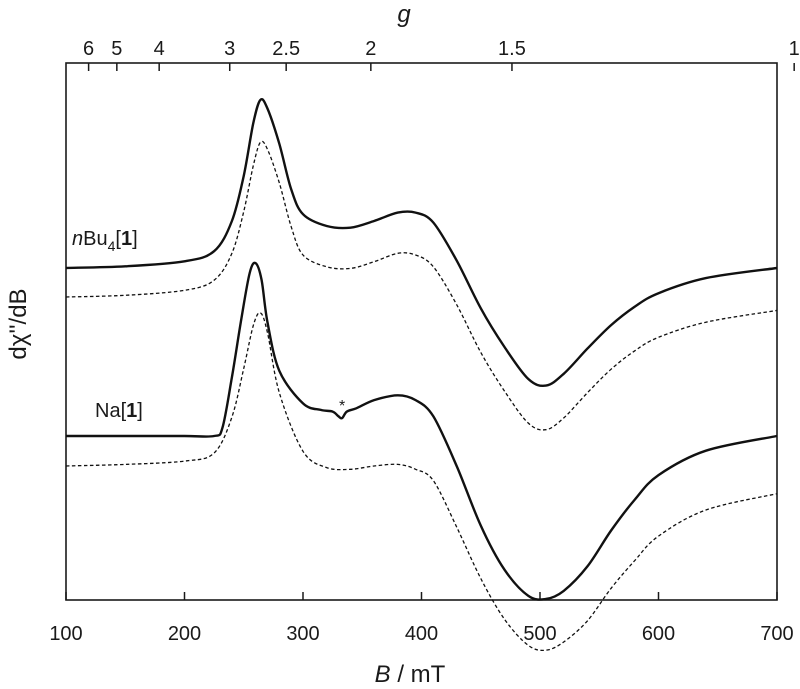  What do you see at coordinates (794, 49) in the screenshot?
I see `g-tick-label-1: 1` at bounding box center [794, 49].